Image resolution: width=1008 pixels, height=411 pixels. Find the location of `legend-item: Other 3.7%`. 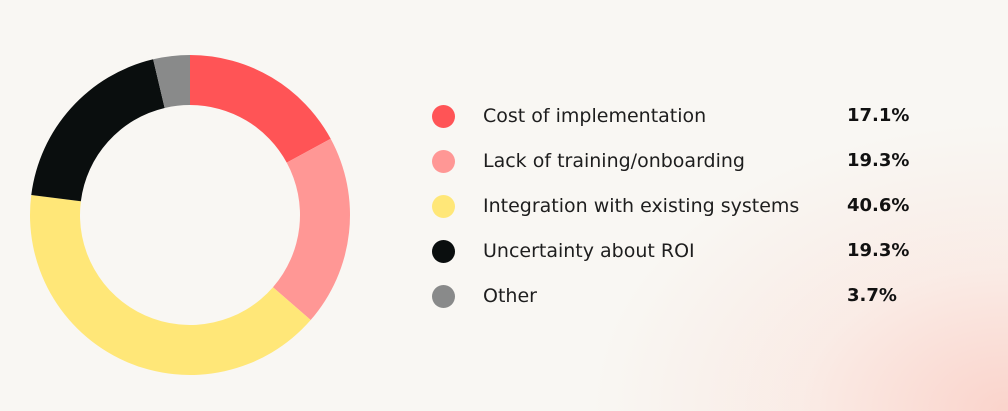

legend-item: Other 3.7% is located at coordinates (692, 296).